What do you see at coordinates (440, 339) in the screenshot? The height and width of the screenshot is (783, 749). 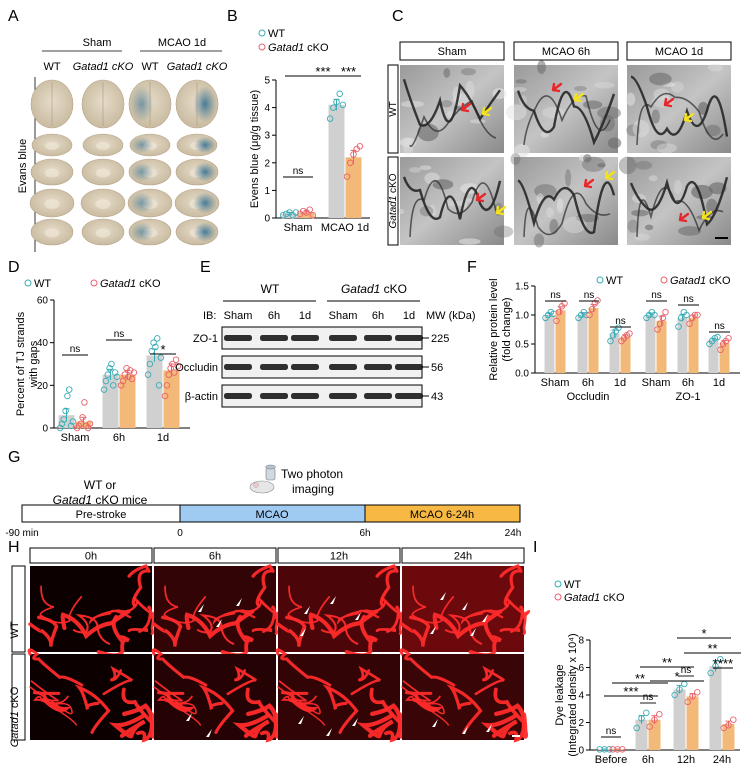 I see `blot-mw-label: 225` at bounding box center [440, 339].